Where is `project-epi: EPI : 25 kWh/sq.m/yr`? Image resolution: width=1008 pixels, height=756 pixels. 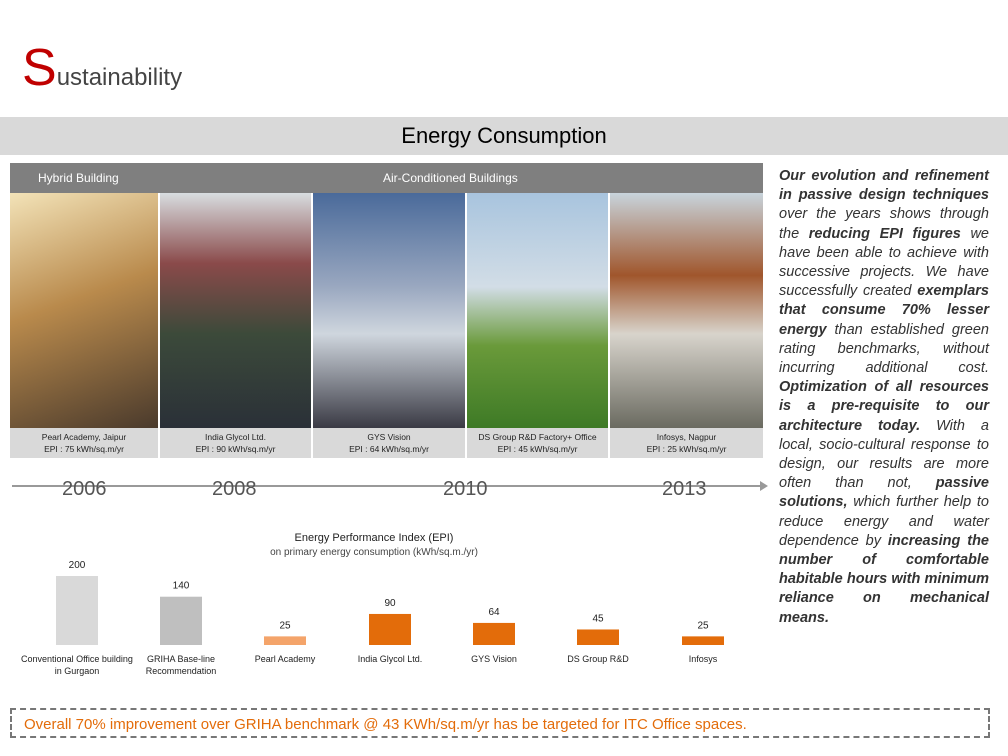
project-epi: EPI : 25 kWh/sq.m/yr is located at coordinates (686, 449).